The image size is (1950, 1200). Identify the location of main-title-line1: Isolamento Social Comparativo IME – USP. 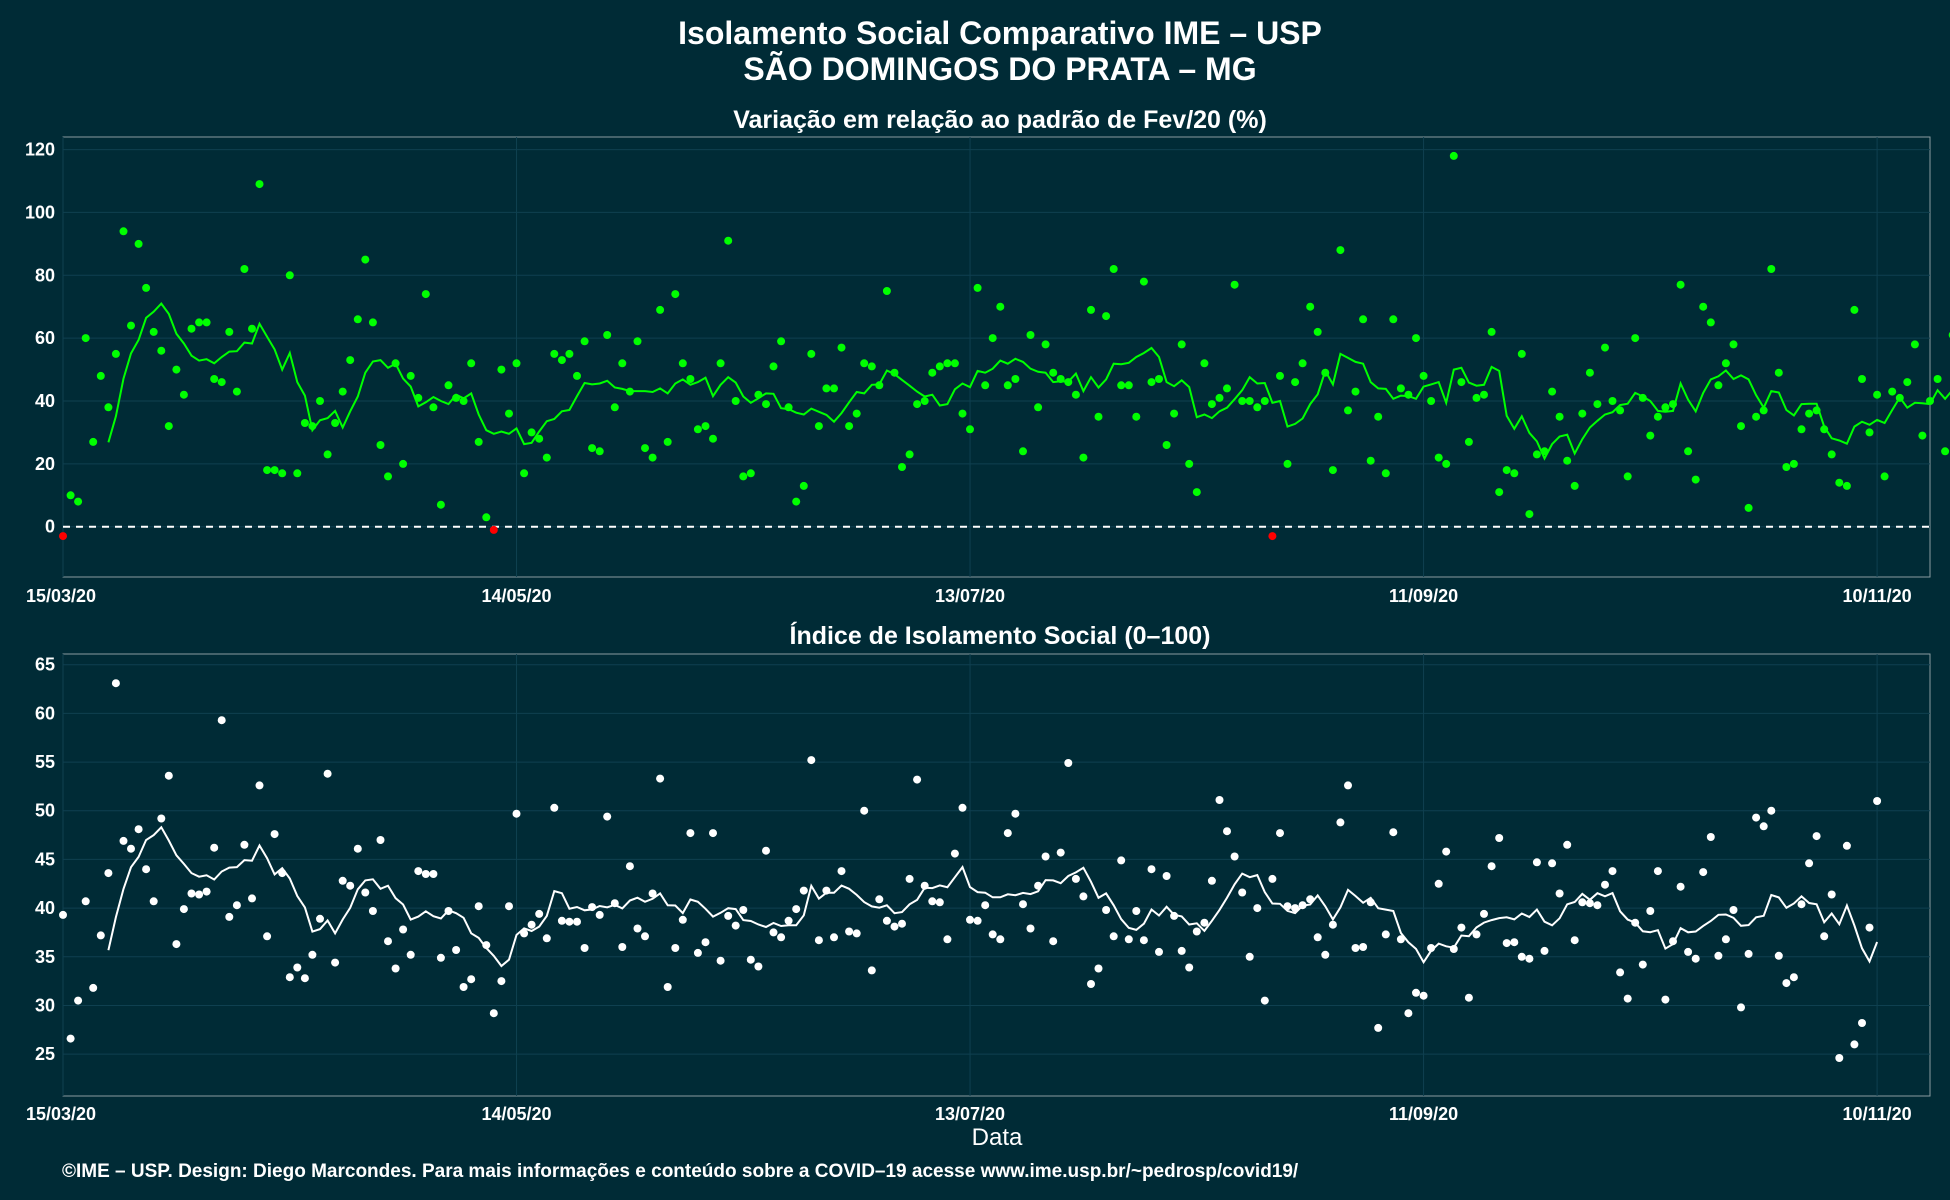
(1000, 33).